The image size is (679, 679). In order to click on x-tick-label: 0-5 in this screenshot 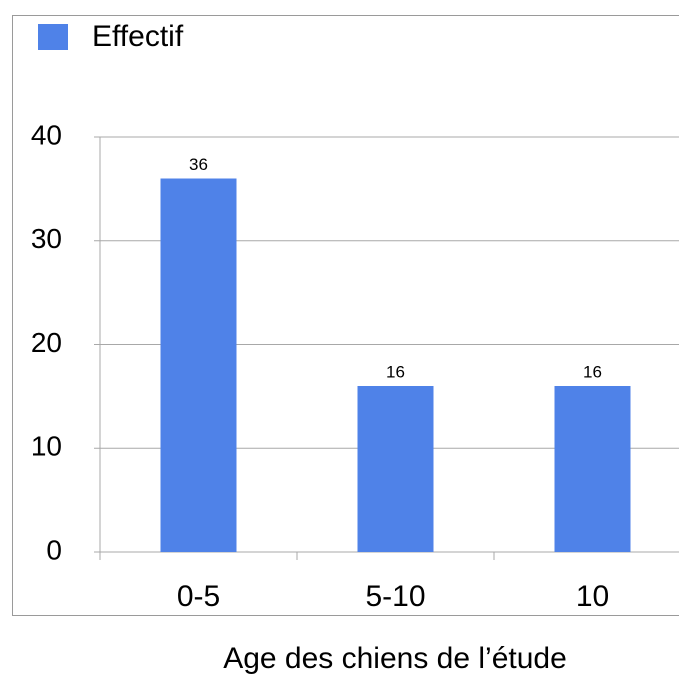, I will do `click(198, 596)`.